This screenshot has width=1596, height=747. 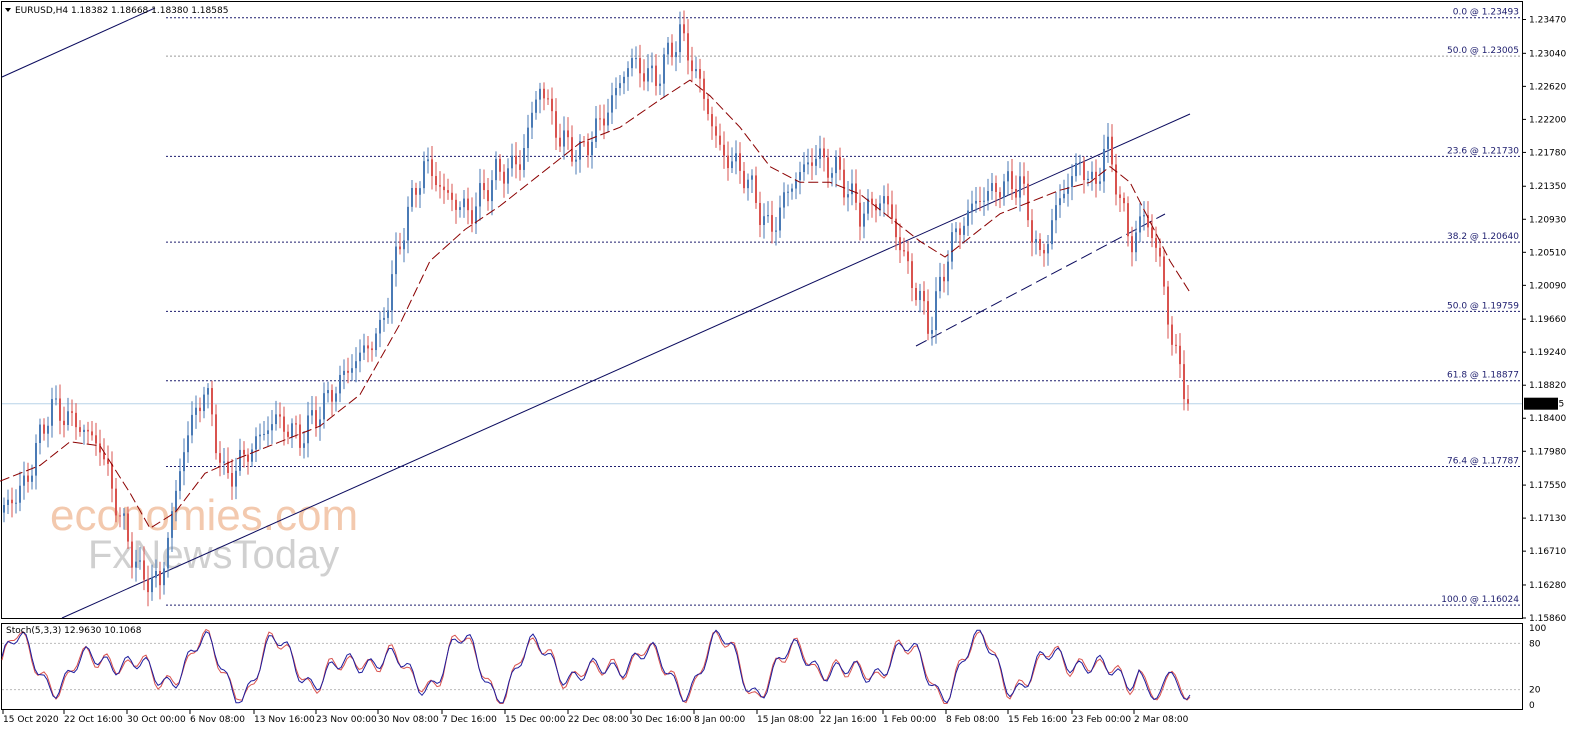 I want to click on time-tick-label: 15 Dec 00:00, so click(x=535, y=720).